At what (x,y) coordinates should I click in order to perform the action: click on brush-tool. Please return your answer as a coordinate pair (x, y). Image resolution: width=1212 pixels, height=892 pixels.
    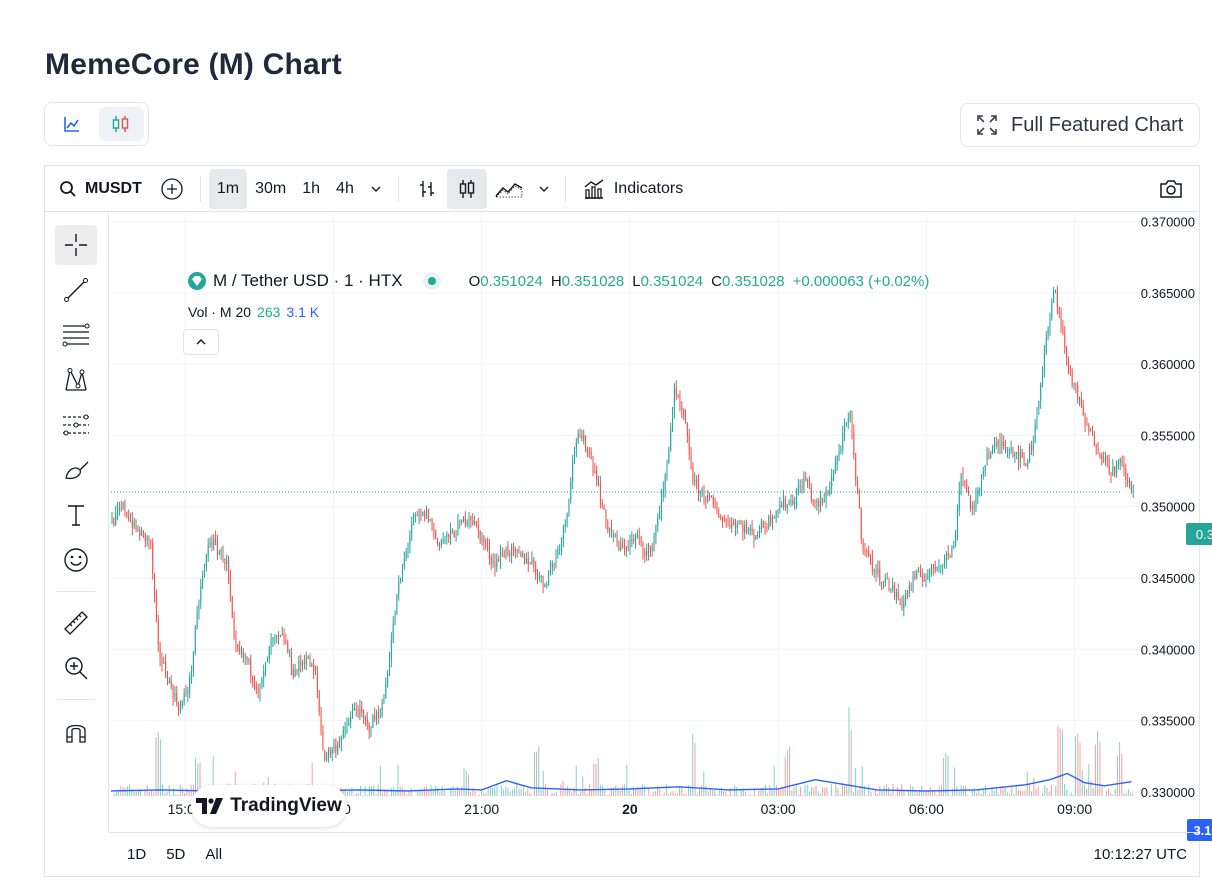
    Looking at the image, I should click on (76, 470).